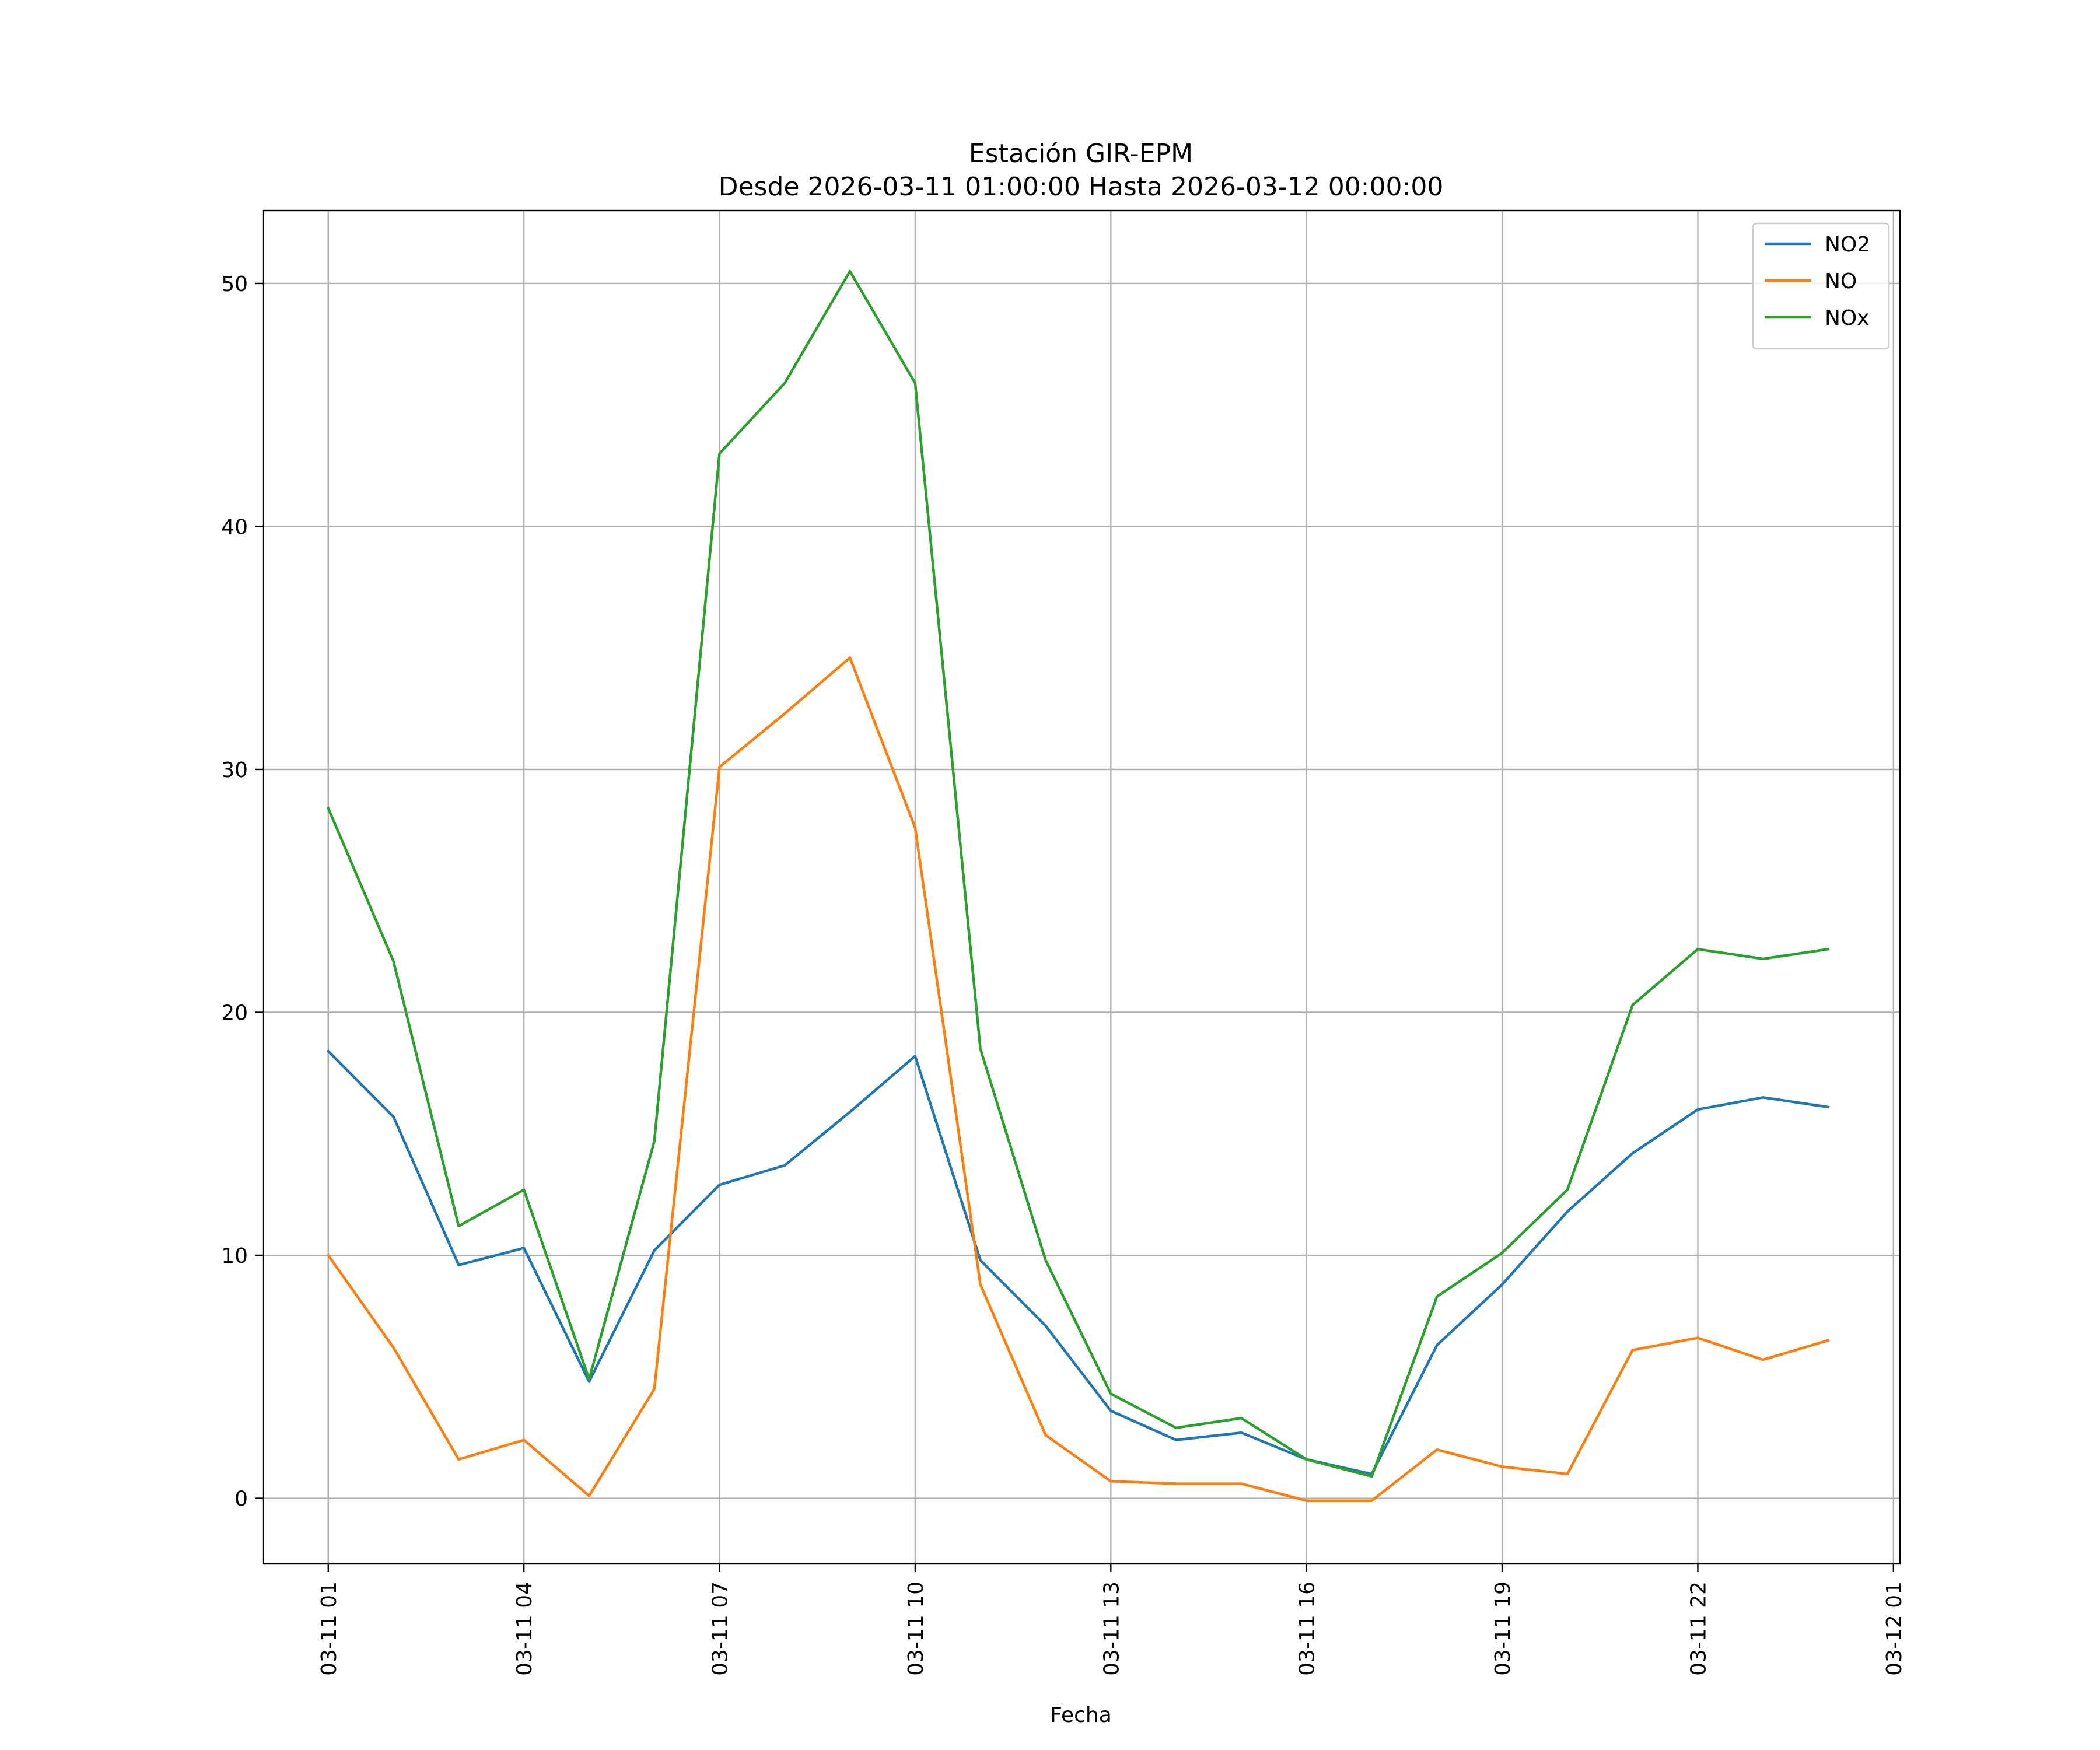 The image size is (2100, 1750). Describe the element at coordinates (1112, 1629) in the screenshot. I see `x-tick-label: 03-11 13` at that location.